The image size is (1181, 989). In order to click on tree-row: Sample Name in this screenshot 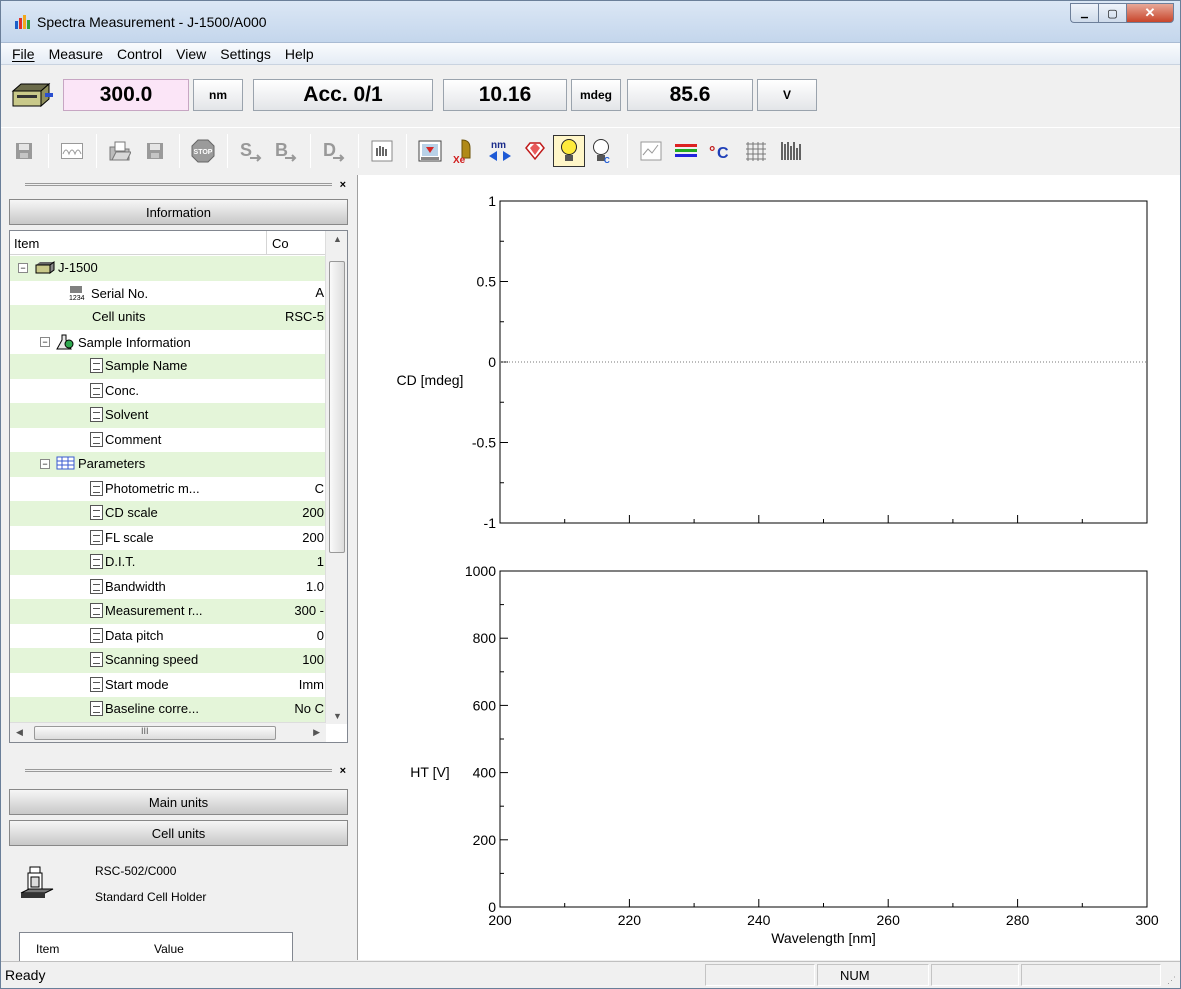, I will do `click(168, 366)`.